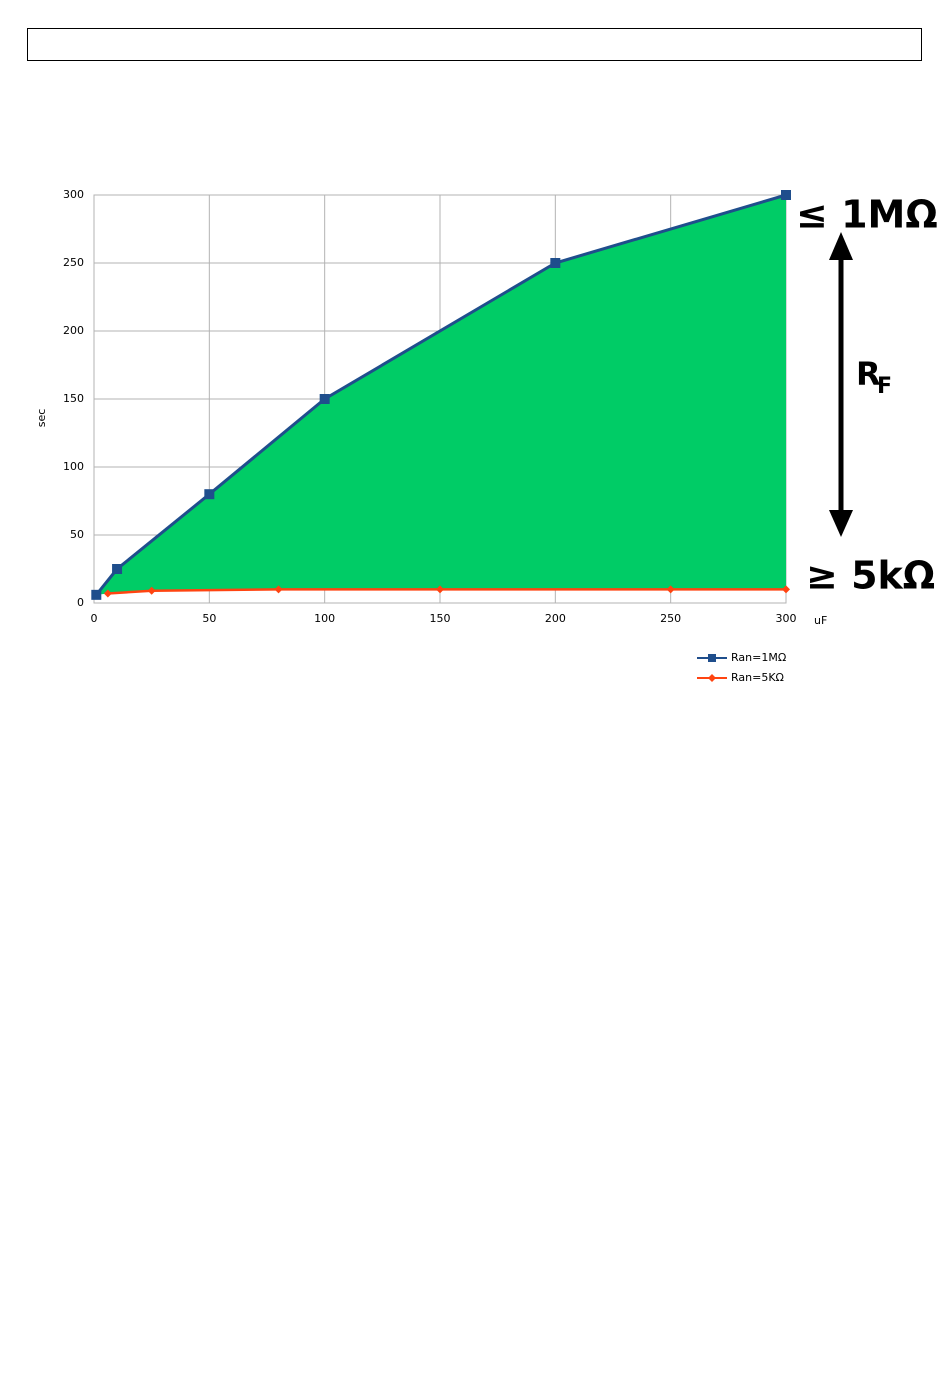 The height and width of the screenshot is (1373, 950). Describe the element at coordinates (474, 44) in the screenshot. I see `header-box` at that location.